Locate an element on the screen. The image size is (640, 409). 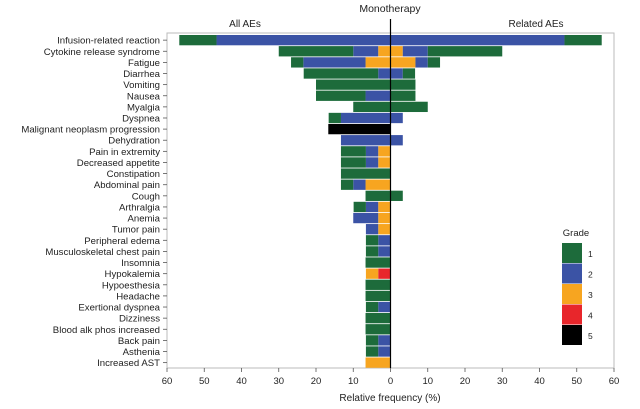
category-label: Diarrhea is located at coordinates (141, 74).